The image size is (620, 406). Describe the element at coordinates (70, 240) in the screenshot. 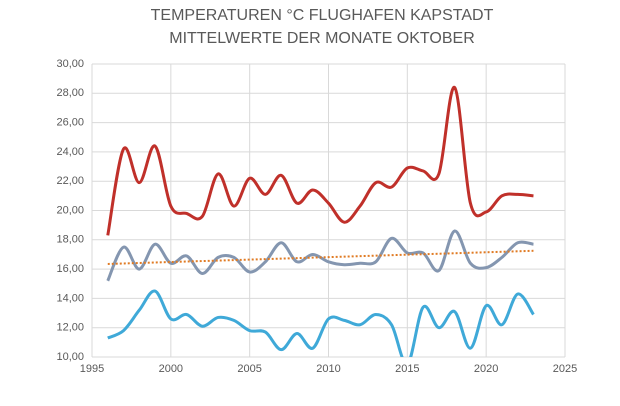

I see `y-tick-label: 18,00` at that location.